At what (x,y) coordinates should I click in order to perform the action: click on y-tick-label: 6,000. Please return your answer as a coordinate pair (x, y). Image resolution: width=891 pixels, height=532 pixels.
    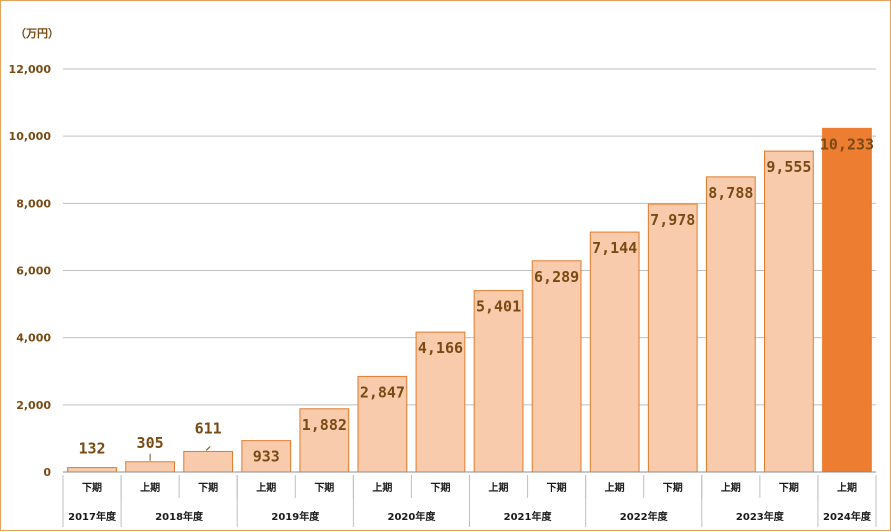
    Looking at the image, I should click on (33, 271).